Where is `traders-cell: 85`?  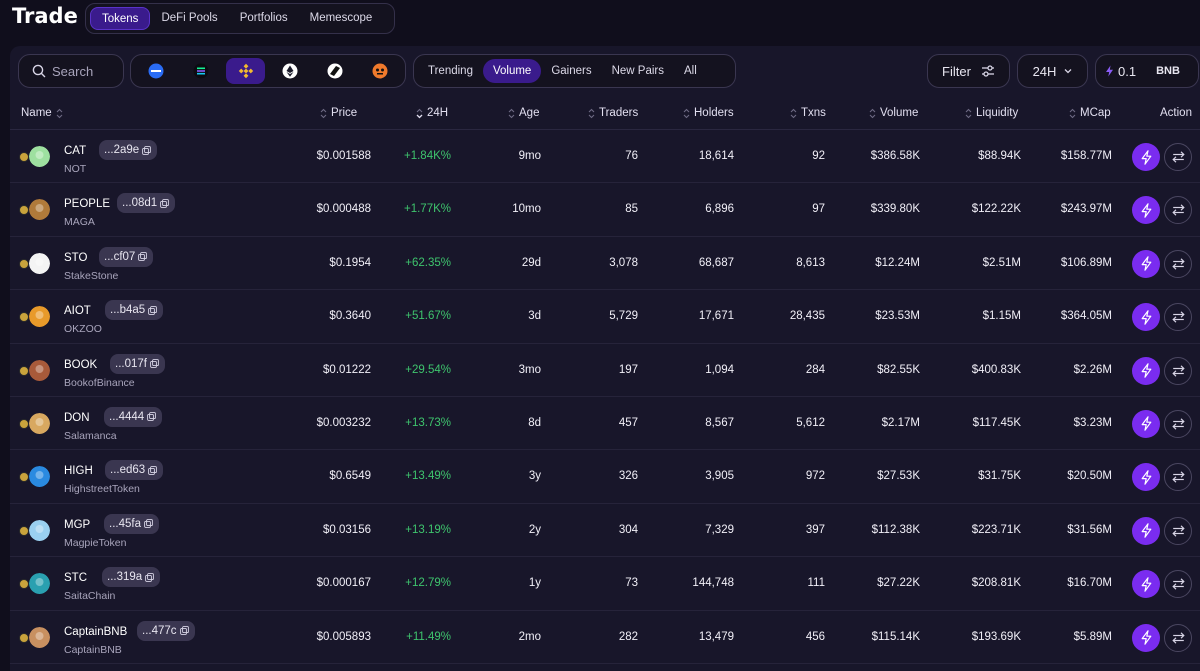
traders-cell: 85 is located at coordinates (631, 209).